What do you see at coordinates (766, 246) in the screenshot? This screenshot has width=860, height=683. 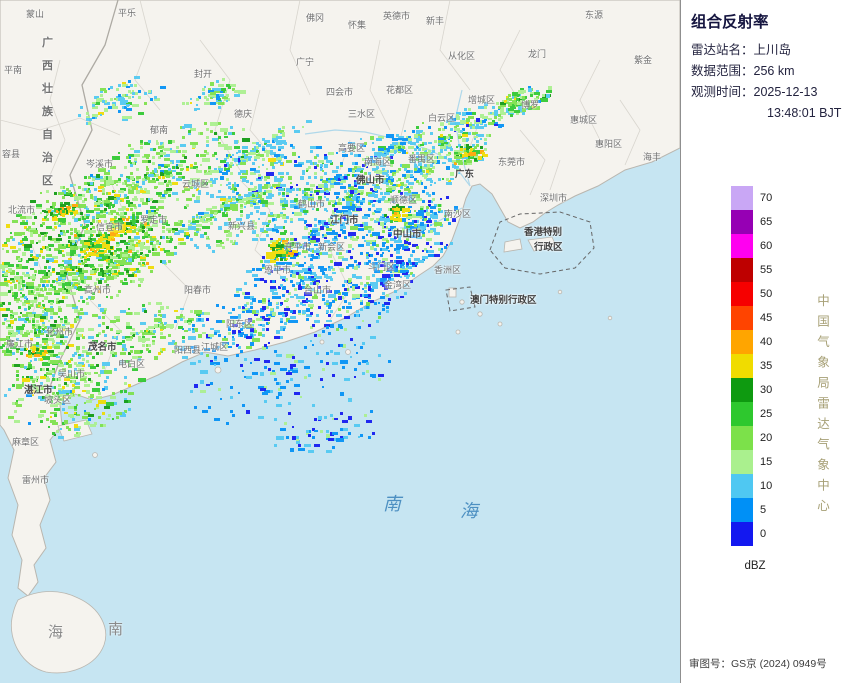 I see `legend-value: 60` at bounding box center [766, 246].